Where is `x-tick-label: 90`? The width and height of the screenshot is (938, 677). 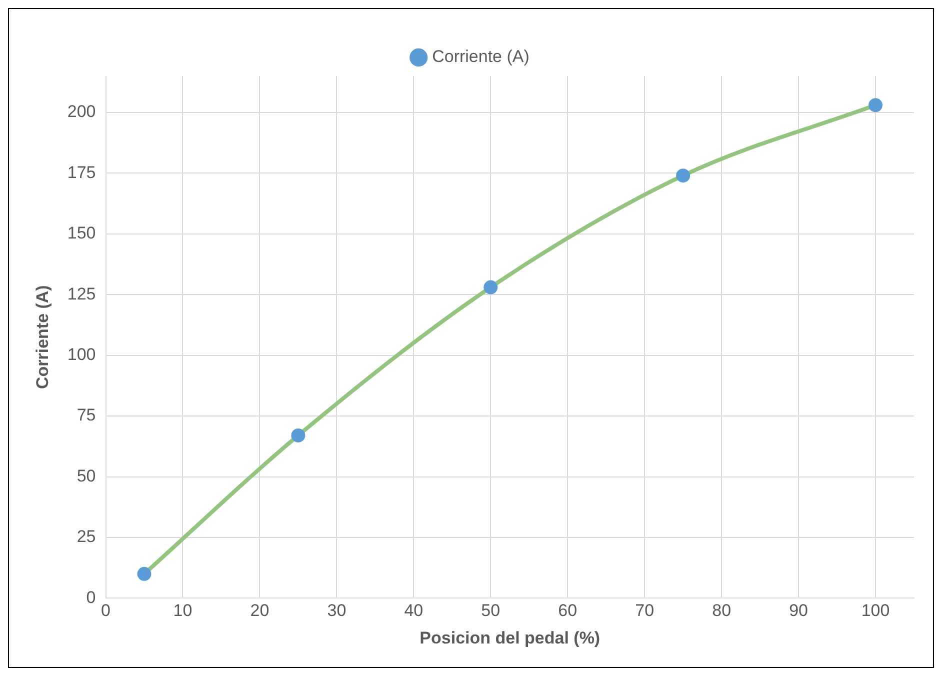 x-tick-label: 90 is located at coordinates (798, 610).